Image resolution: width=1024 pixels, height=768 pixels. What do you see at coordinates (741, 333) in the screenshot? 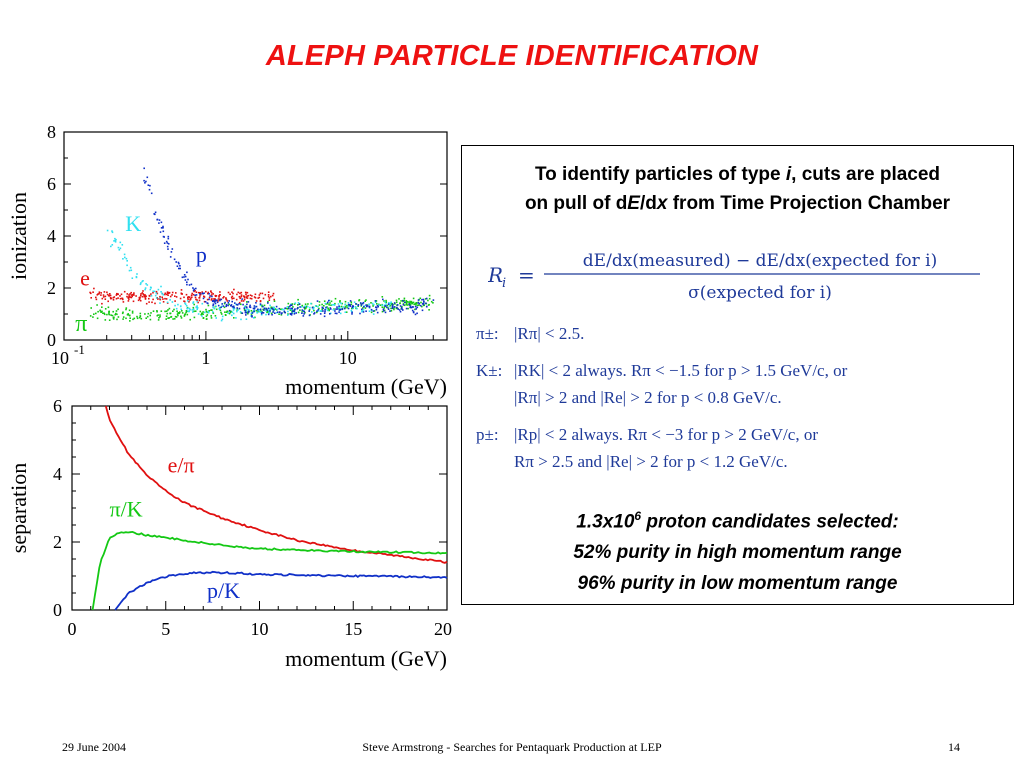
I see `cut-pion: π±: |Rπ| < 2.5.` at bounding box center [741, 333].